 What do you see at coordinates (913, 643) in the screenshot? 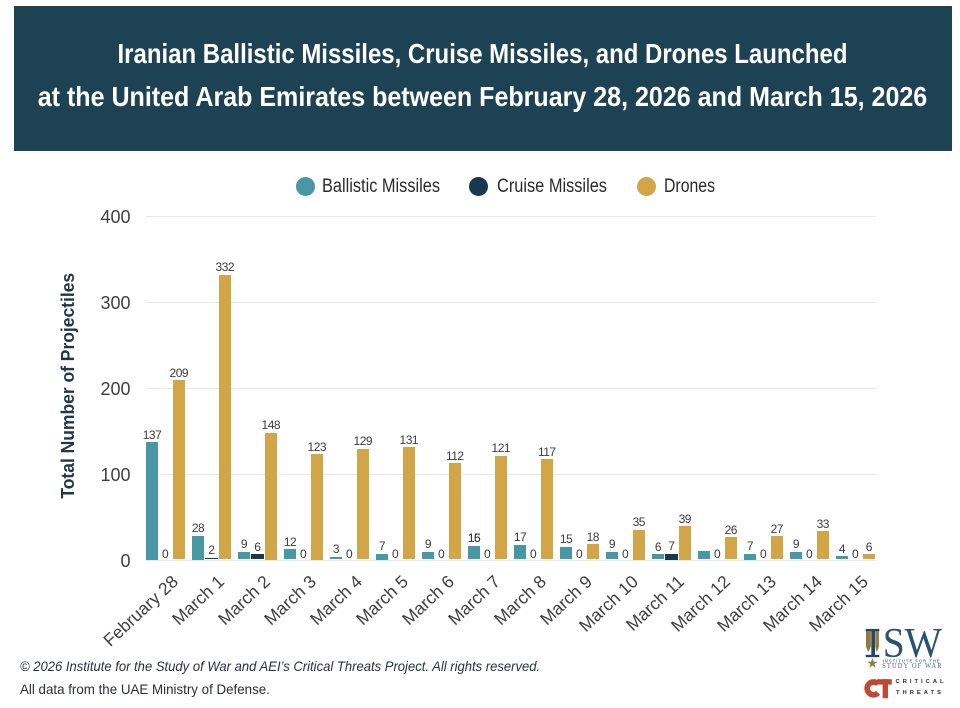
I see `svg-text: SW` at bounding box center [913, 643].